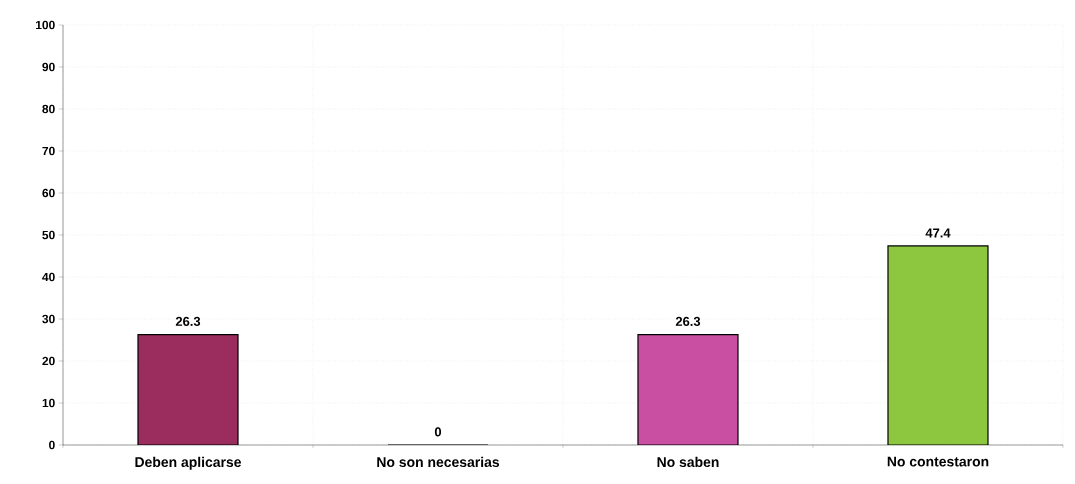 The width and height of the screenshot is (1075, 484). Describe the element at coordinates (938, 461) in the screenshot. I see `x-tick-label: No contestaron` at that location.